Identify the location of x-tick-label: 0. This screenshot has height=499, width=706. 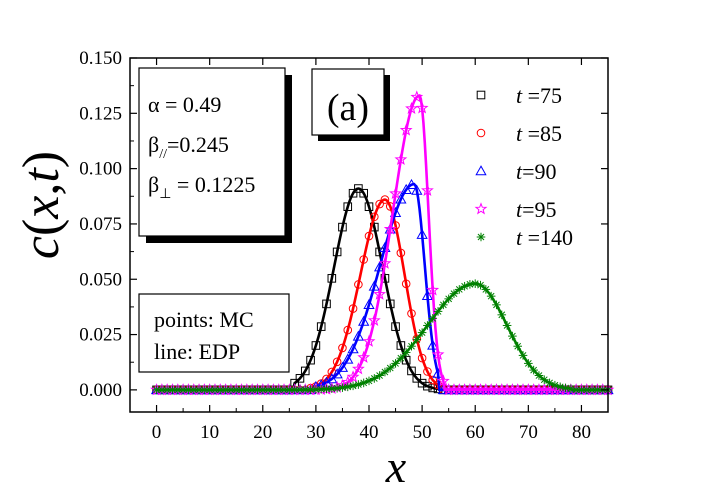
(157, 432).